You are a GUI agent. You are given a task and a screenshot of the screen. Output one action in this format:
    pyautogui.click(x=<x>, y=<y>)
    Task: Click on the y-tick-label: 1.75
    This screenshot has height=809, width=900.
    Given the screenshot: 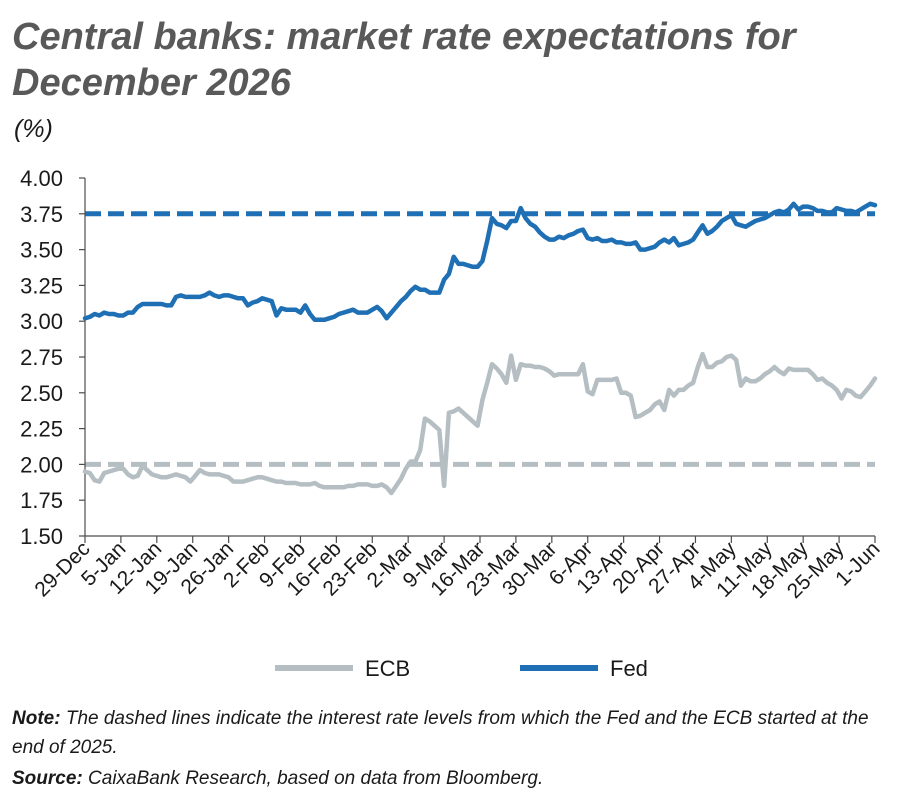 What is the action you would take?
    pyautogui.click(x=41, y=500)
    